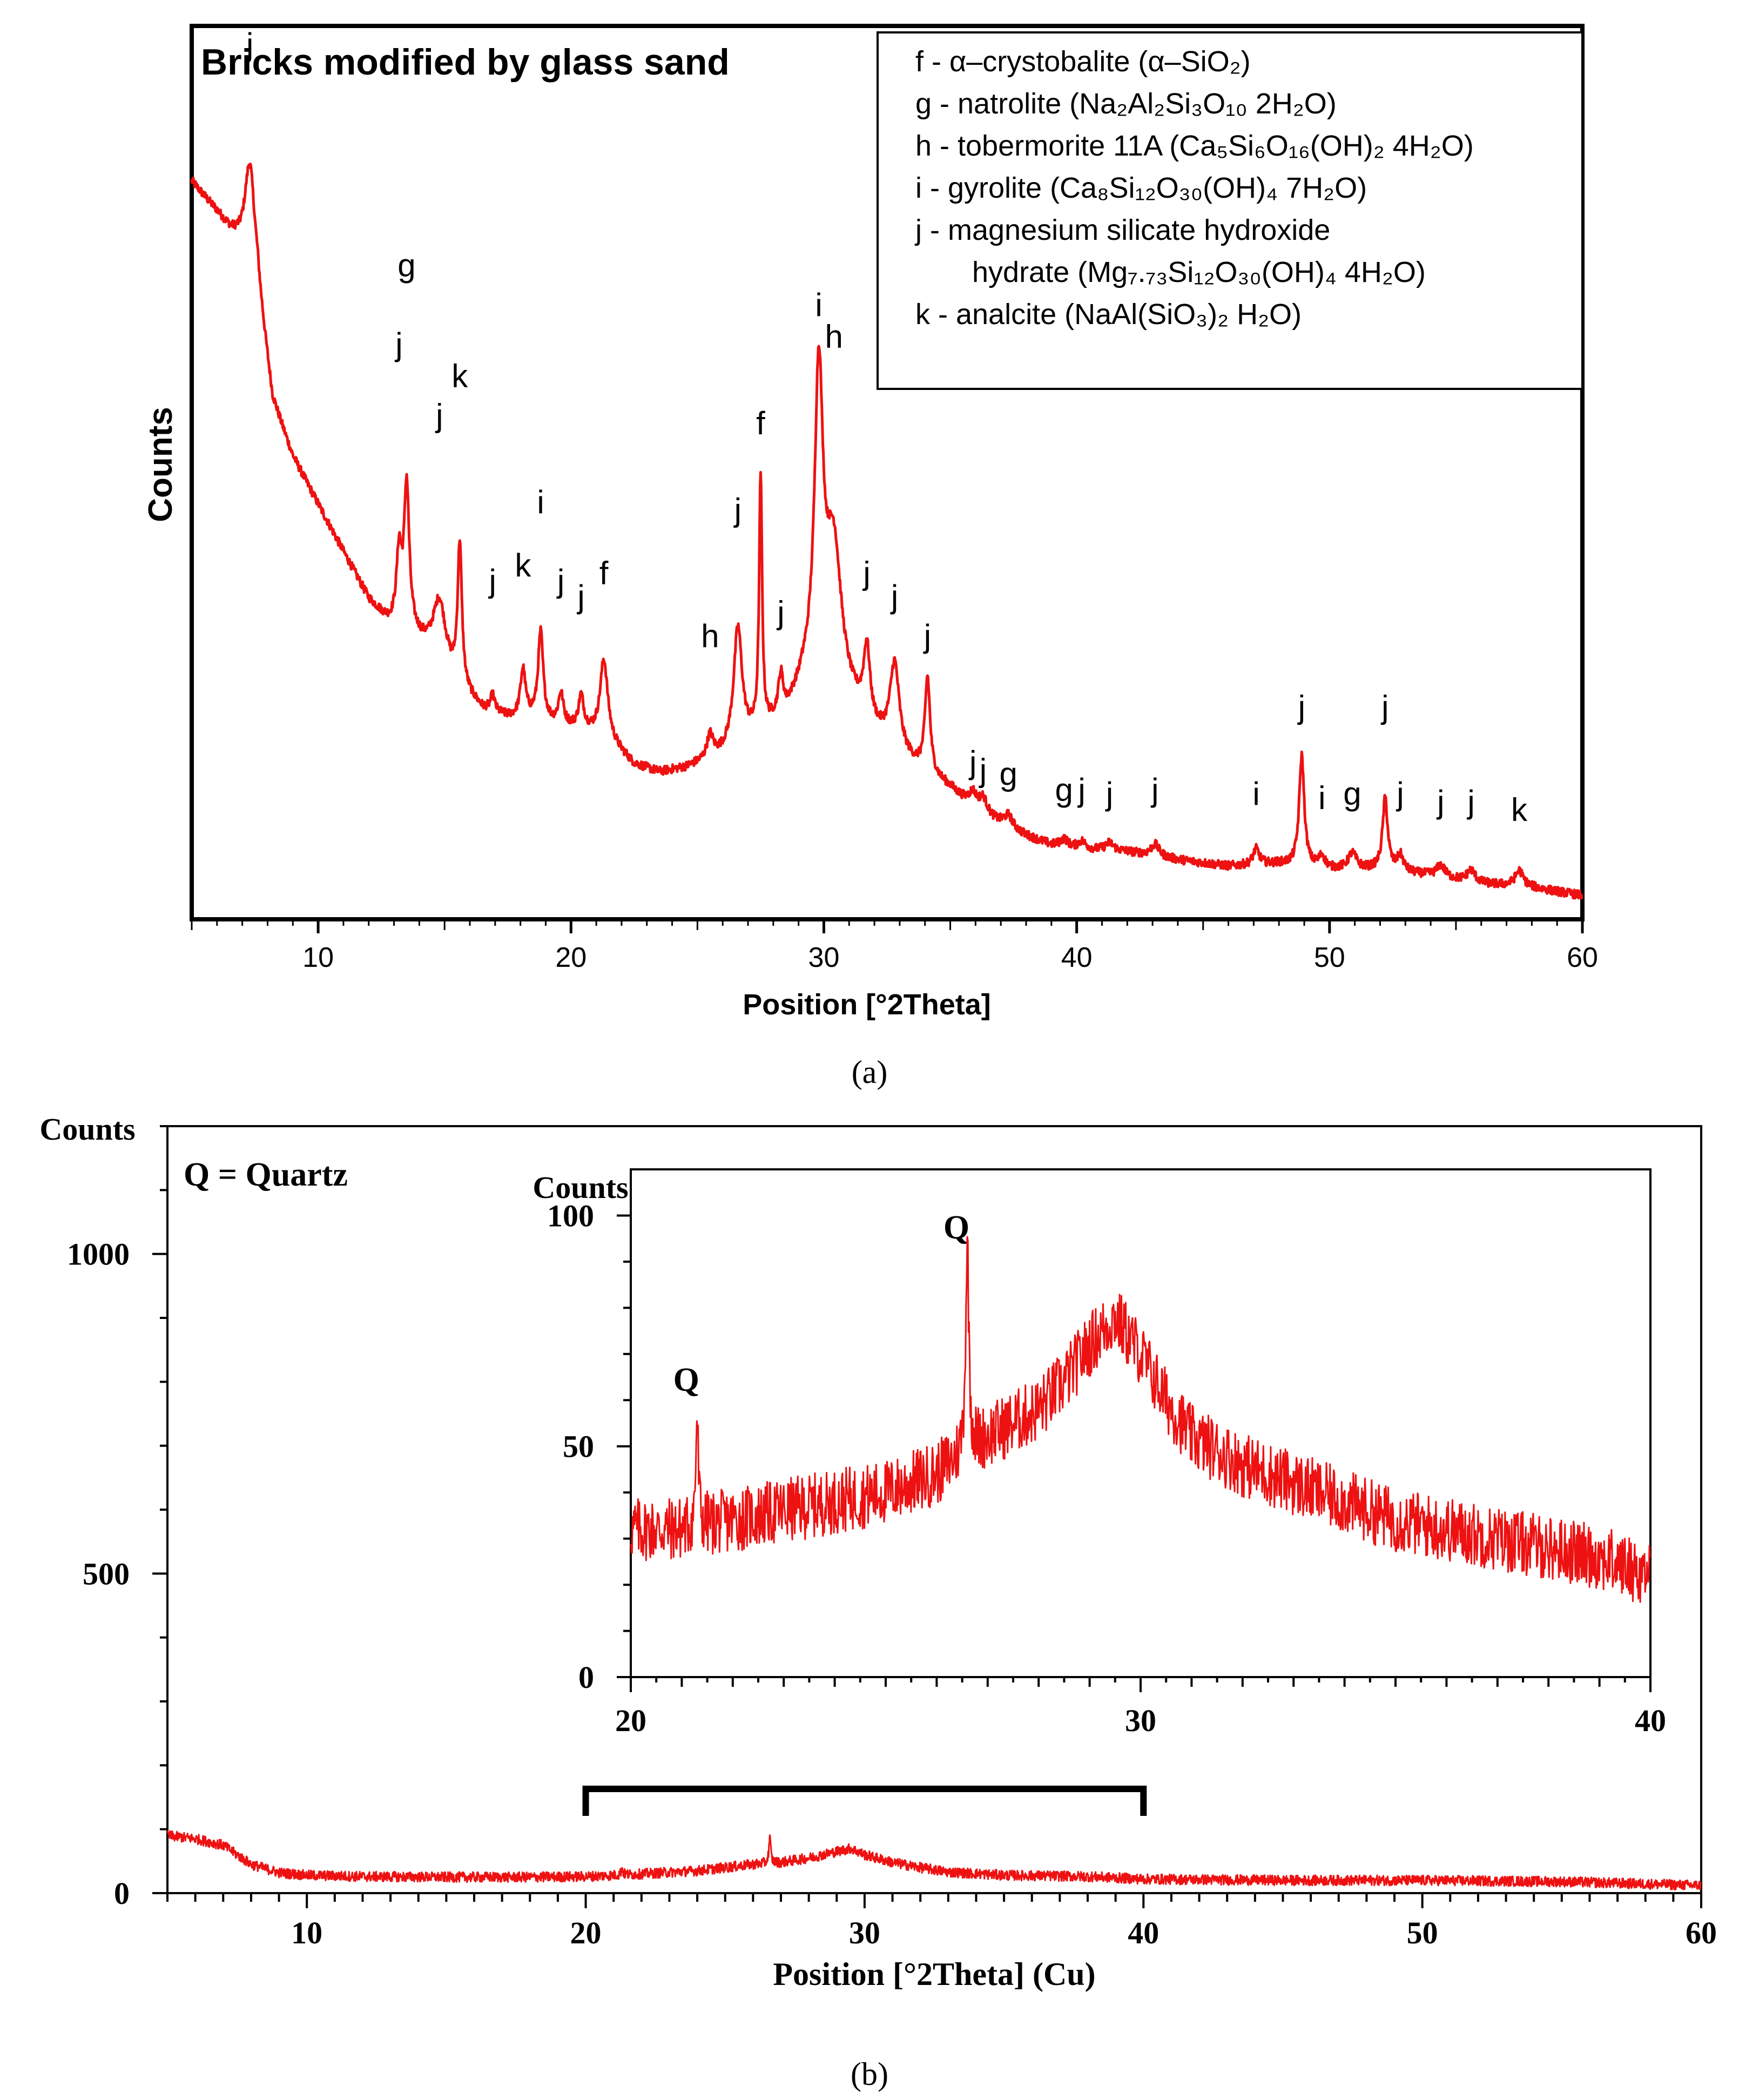 The width and height of the screenshot is (1739, 2100). I want to click on chart-a-title: Bricks modified by glass sand, so click(465, 62).